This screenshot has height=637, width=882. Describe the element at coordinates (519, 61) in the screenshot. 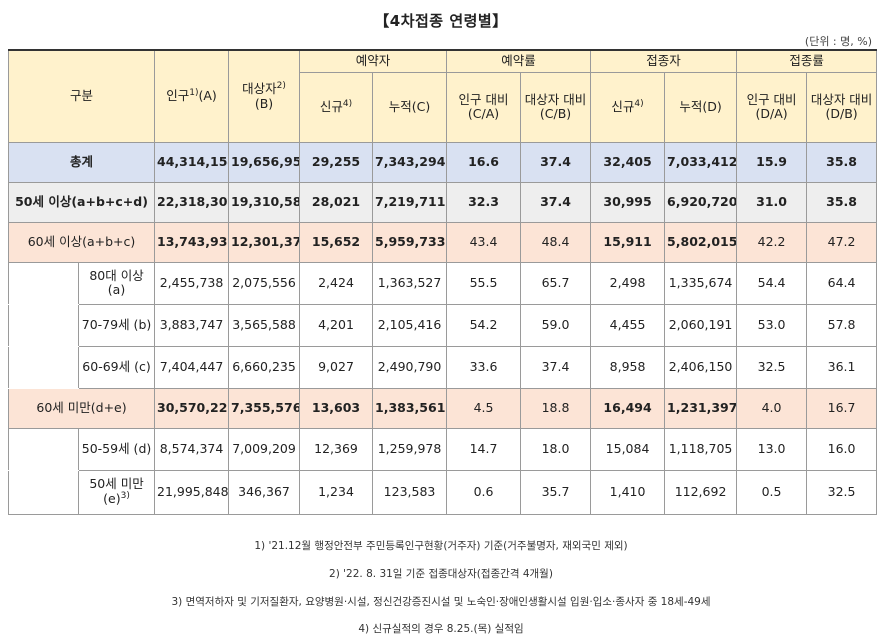

I see `header-reservation-rate: 예약률` at that location.